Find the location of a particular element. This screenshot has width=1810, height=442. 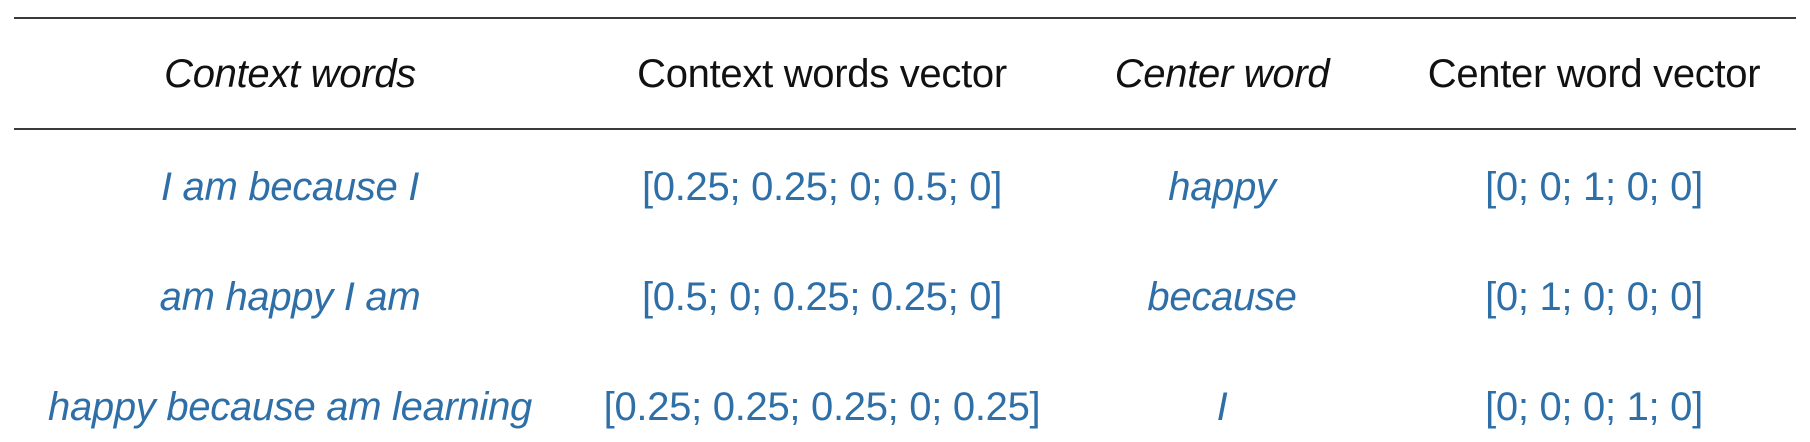

header-center-word-vector: Center word vector is located at coordinates (1594, 74).